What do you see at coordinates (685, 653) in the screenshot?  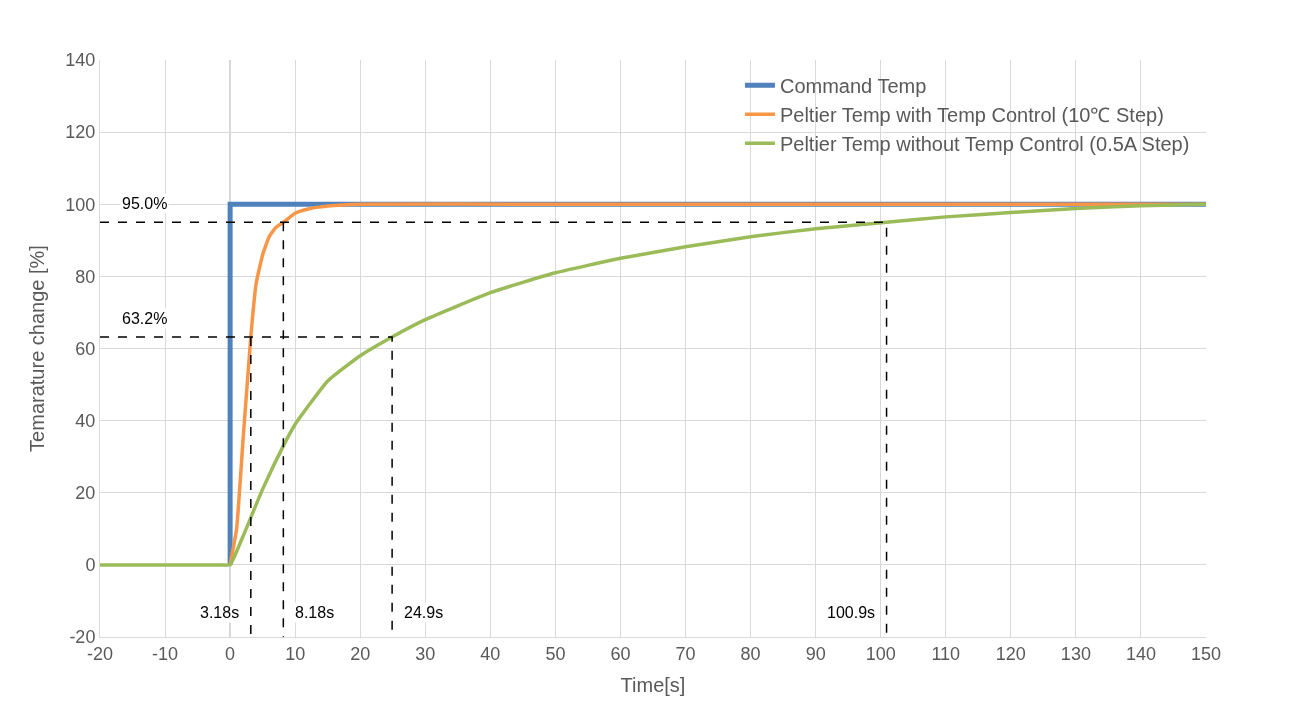 I see `x-tick-label: 70` at bounding box center [685, 653].